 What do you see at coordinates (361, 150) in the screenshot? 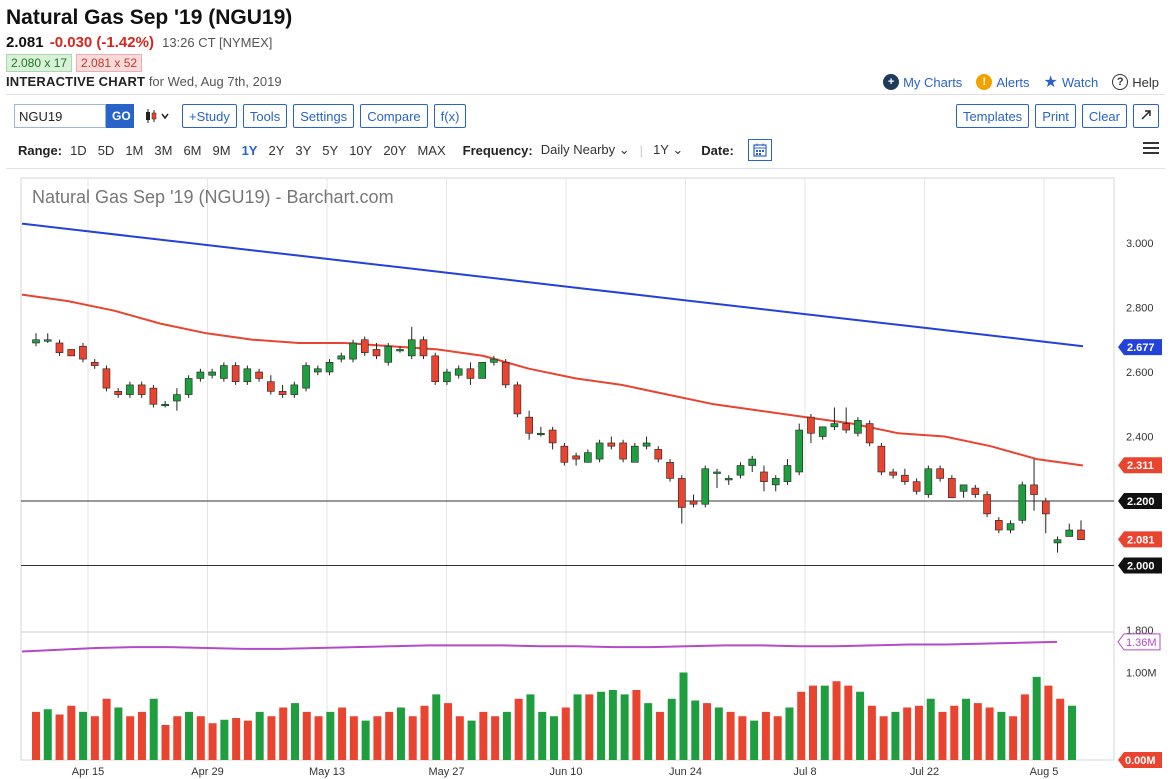
I see `range-option-10y: 10Y` at bounding box center [361, 150].